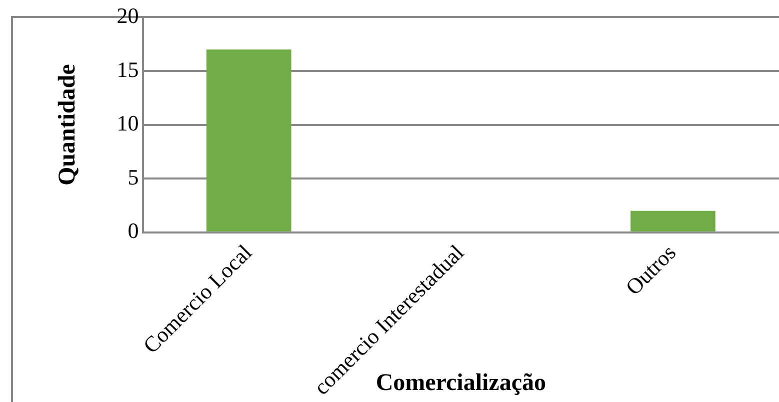  Describe the element at coordinates (67, 125) in the screenshot. I see `y-axis-title: Quantidade` at that location.